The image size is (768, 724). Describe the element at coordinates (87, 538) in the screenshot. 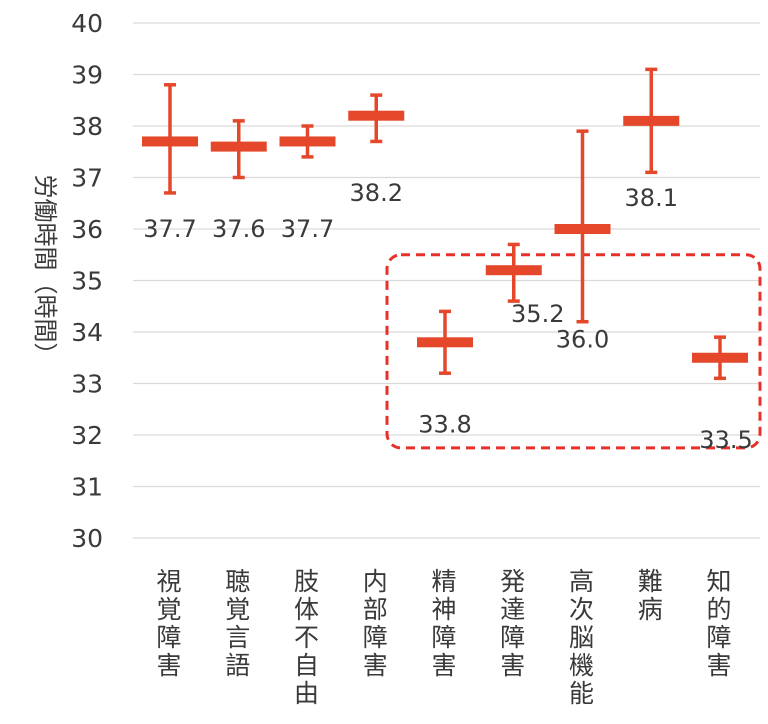

I see `y-tick-label: 30` at that location.